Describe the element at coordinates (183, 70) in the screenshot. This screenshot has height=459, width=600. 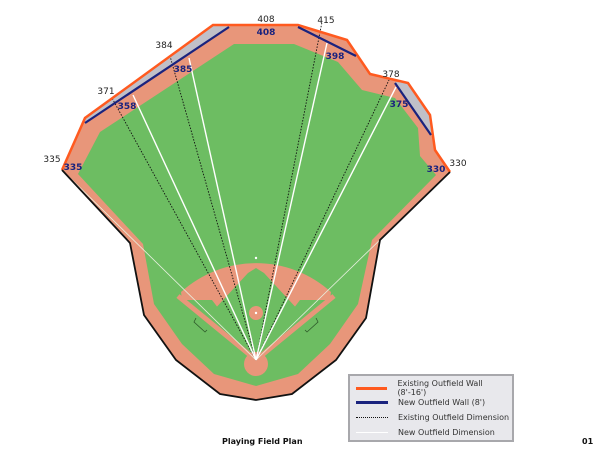
I see `new-dim-left-alley: 385` at that location.